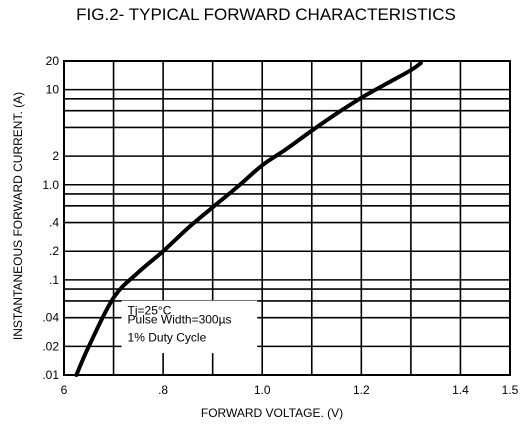  What do you see at coordinates (50, 185) in the screenshot?
I see `y-tick-label: 1.0` at bounding box center [50, 185].